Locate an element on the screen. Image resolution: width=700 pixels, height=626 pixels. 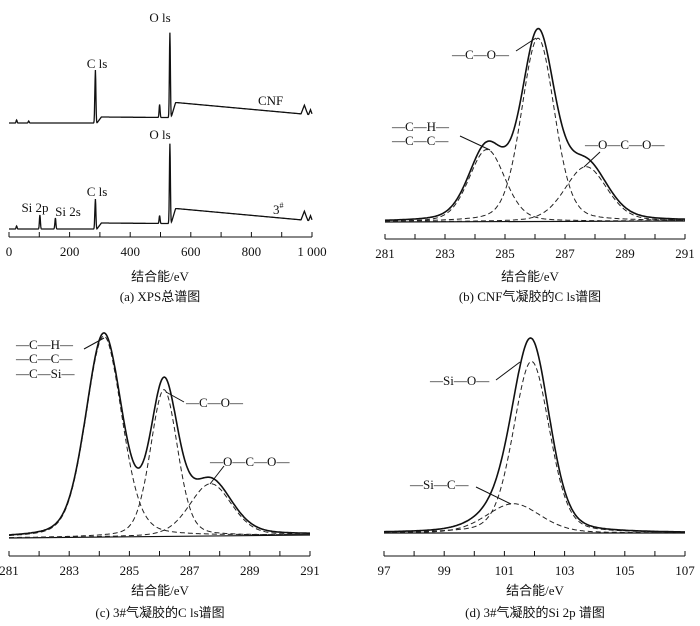
x-tick-label: 99 is located at coordinates (444, 570).